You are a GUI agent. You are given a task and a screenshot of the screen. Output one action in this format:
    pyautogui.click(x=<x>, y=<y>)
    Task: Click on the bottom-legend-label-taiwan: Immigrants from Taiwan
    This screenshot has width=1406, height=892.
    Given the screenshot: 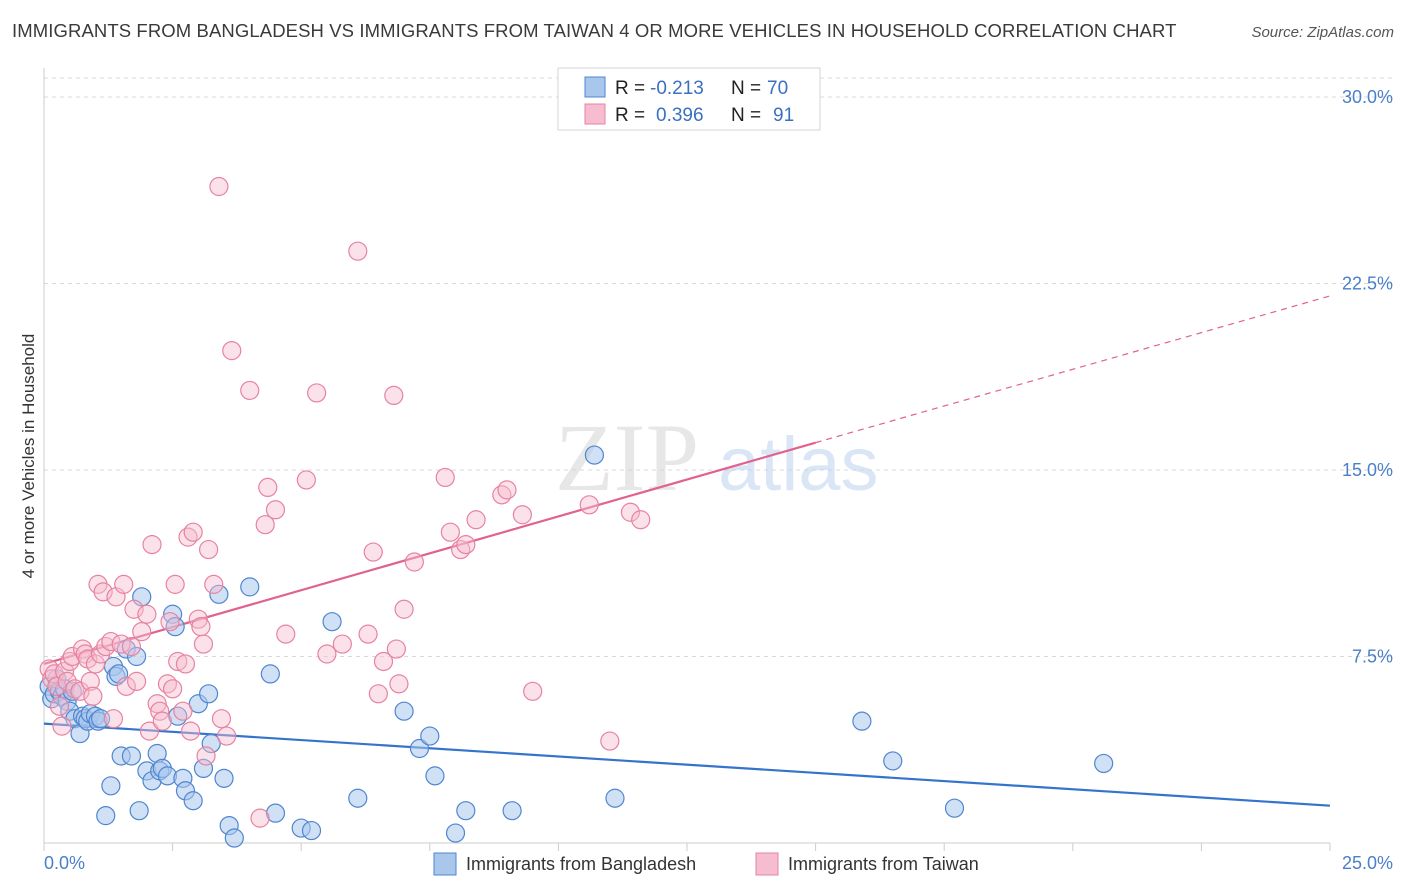 What is the action you would take?
    pyautogui.click(x=883, y=864)
    